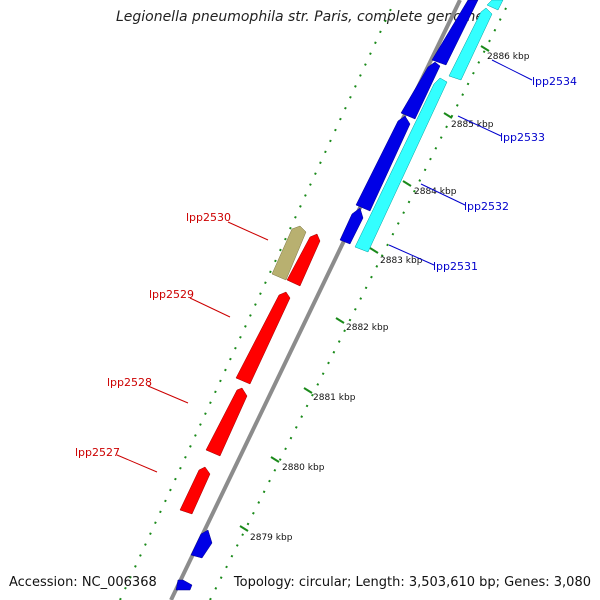  What do you see at coordinates (455, 33) in the screenshot?
I see `gene-lpp2534-blue` at bounding box center [455, 33].